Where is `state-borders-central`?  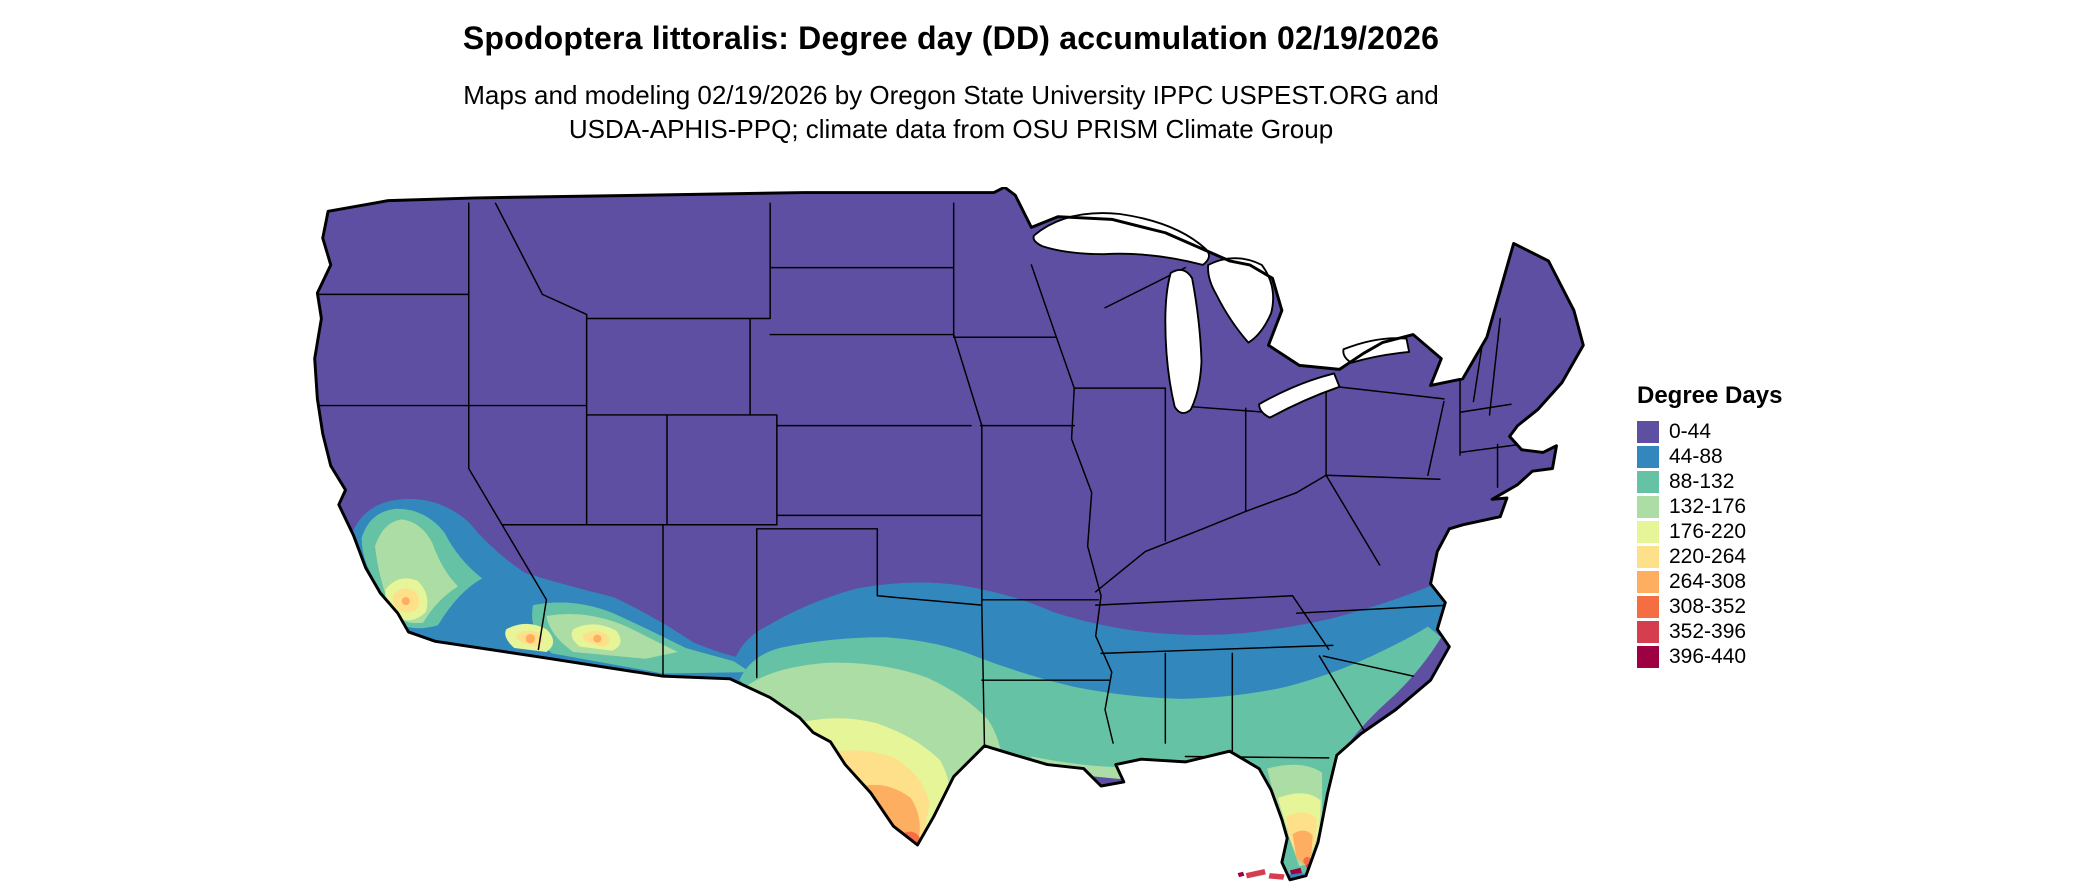
state-borders-central is located at coordinates (1027, 506).